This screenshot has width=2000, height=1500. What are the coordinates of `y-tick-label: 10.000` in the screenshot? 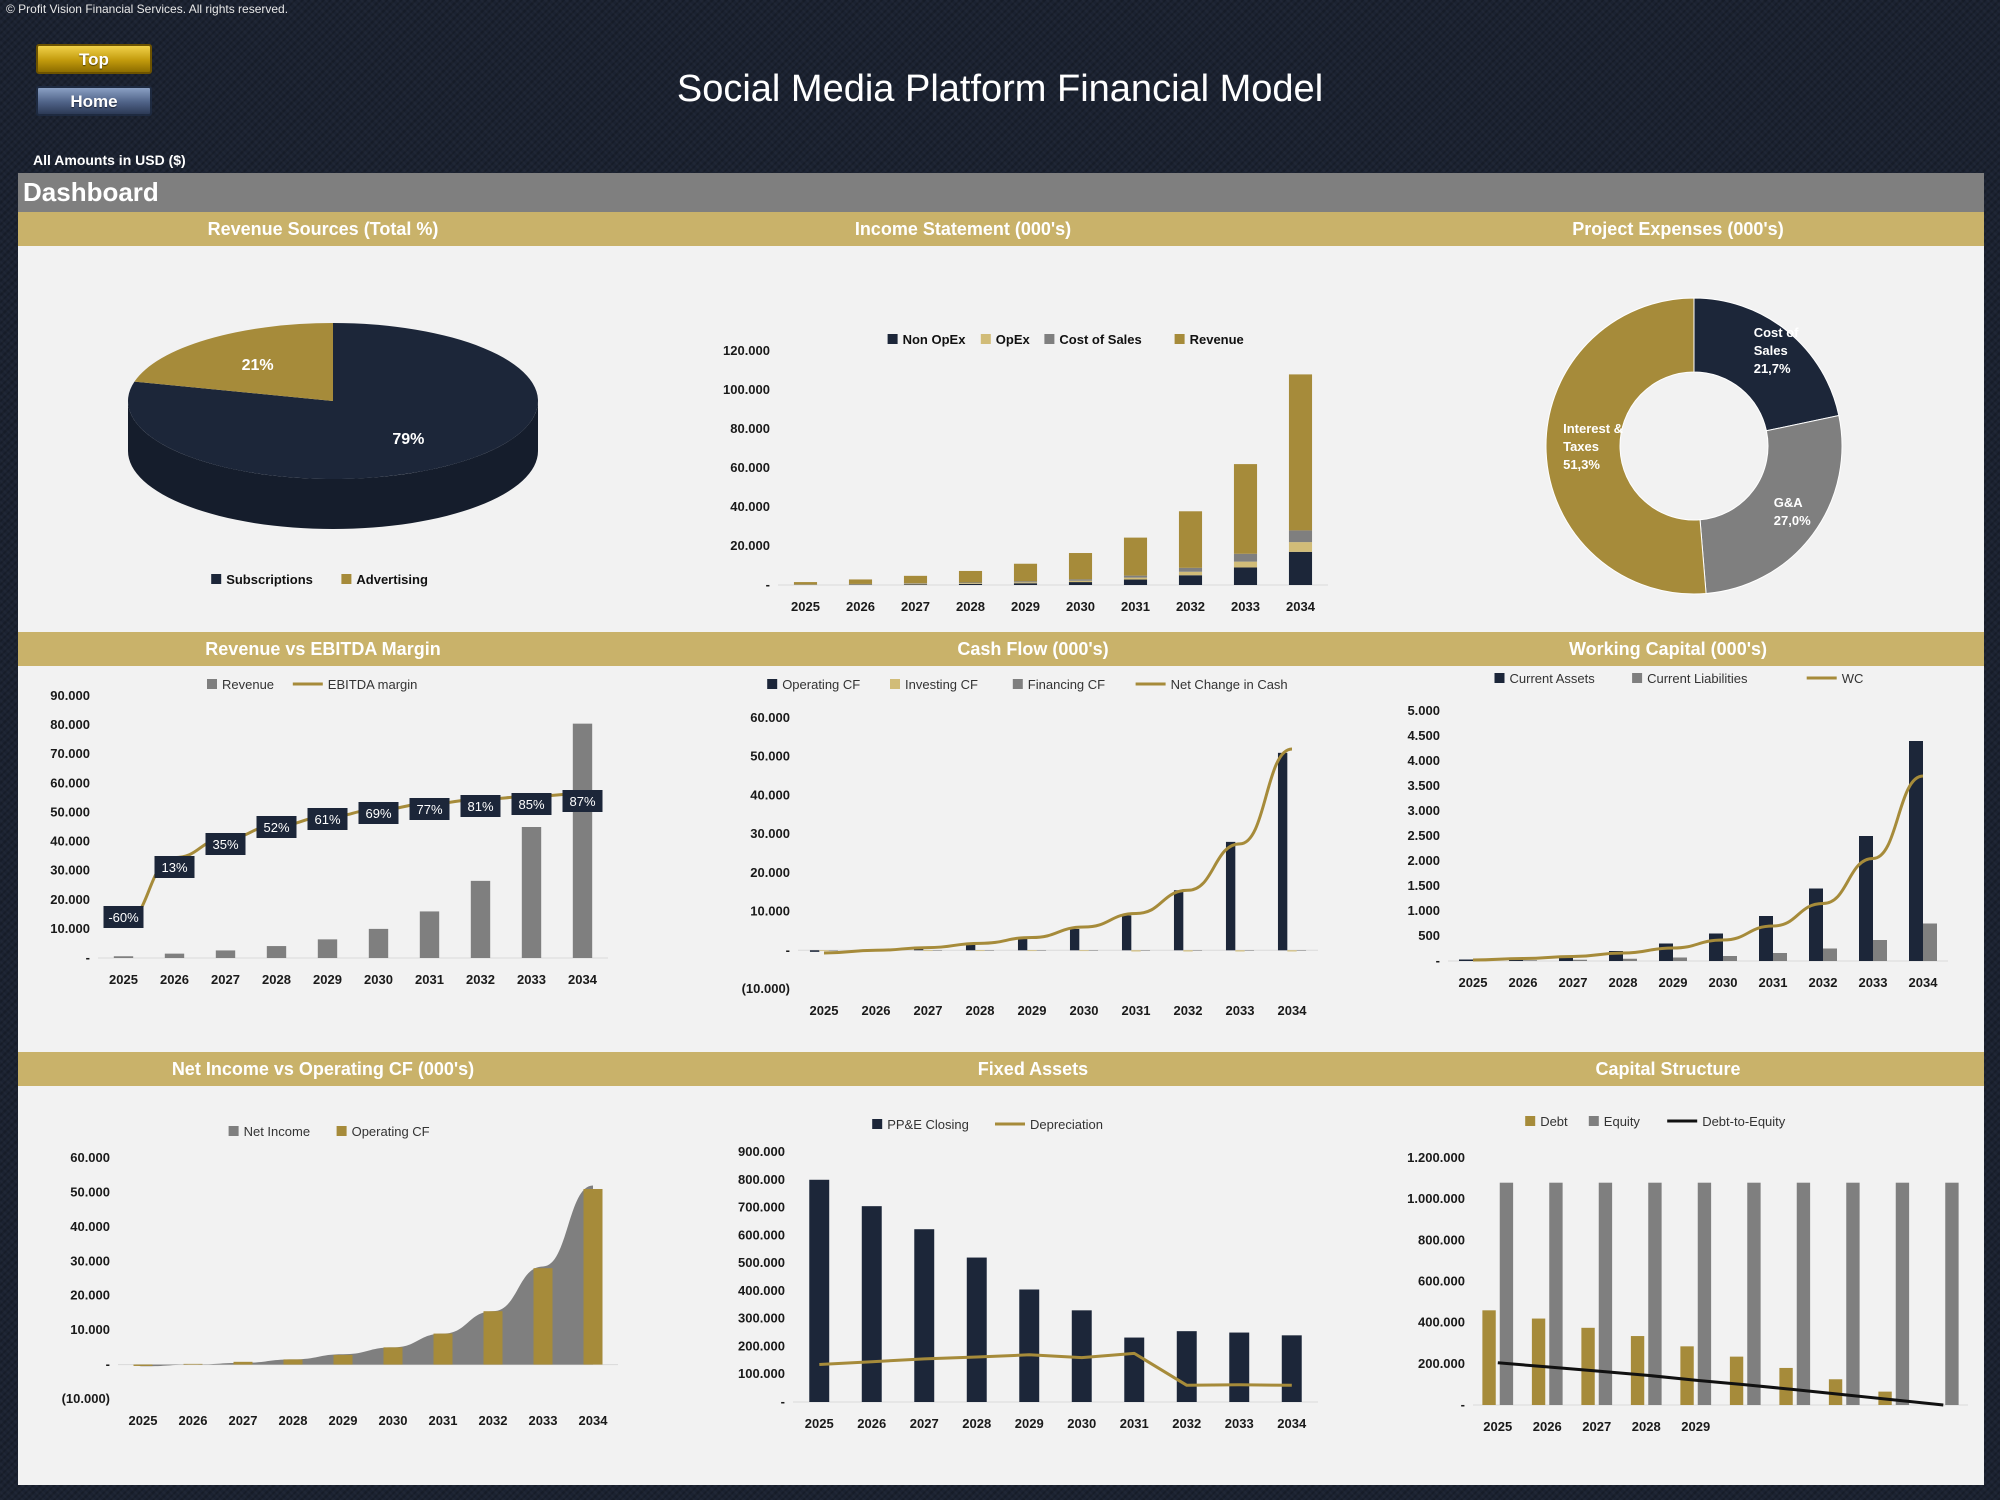 It's located at (70, 928).